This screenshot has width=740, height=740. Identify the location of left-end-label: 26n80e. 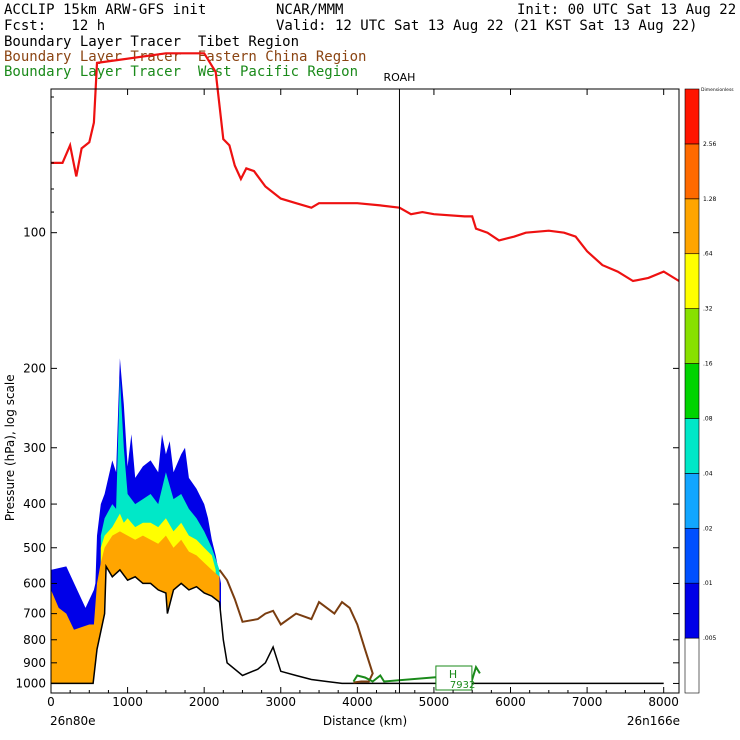
(73, 721).